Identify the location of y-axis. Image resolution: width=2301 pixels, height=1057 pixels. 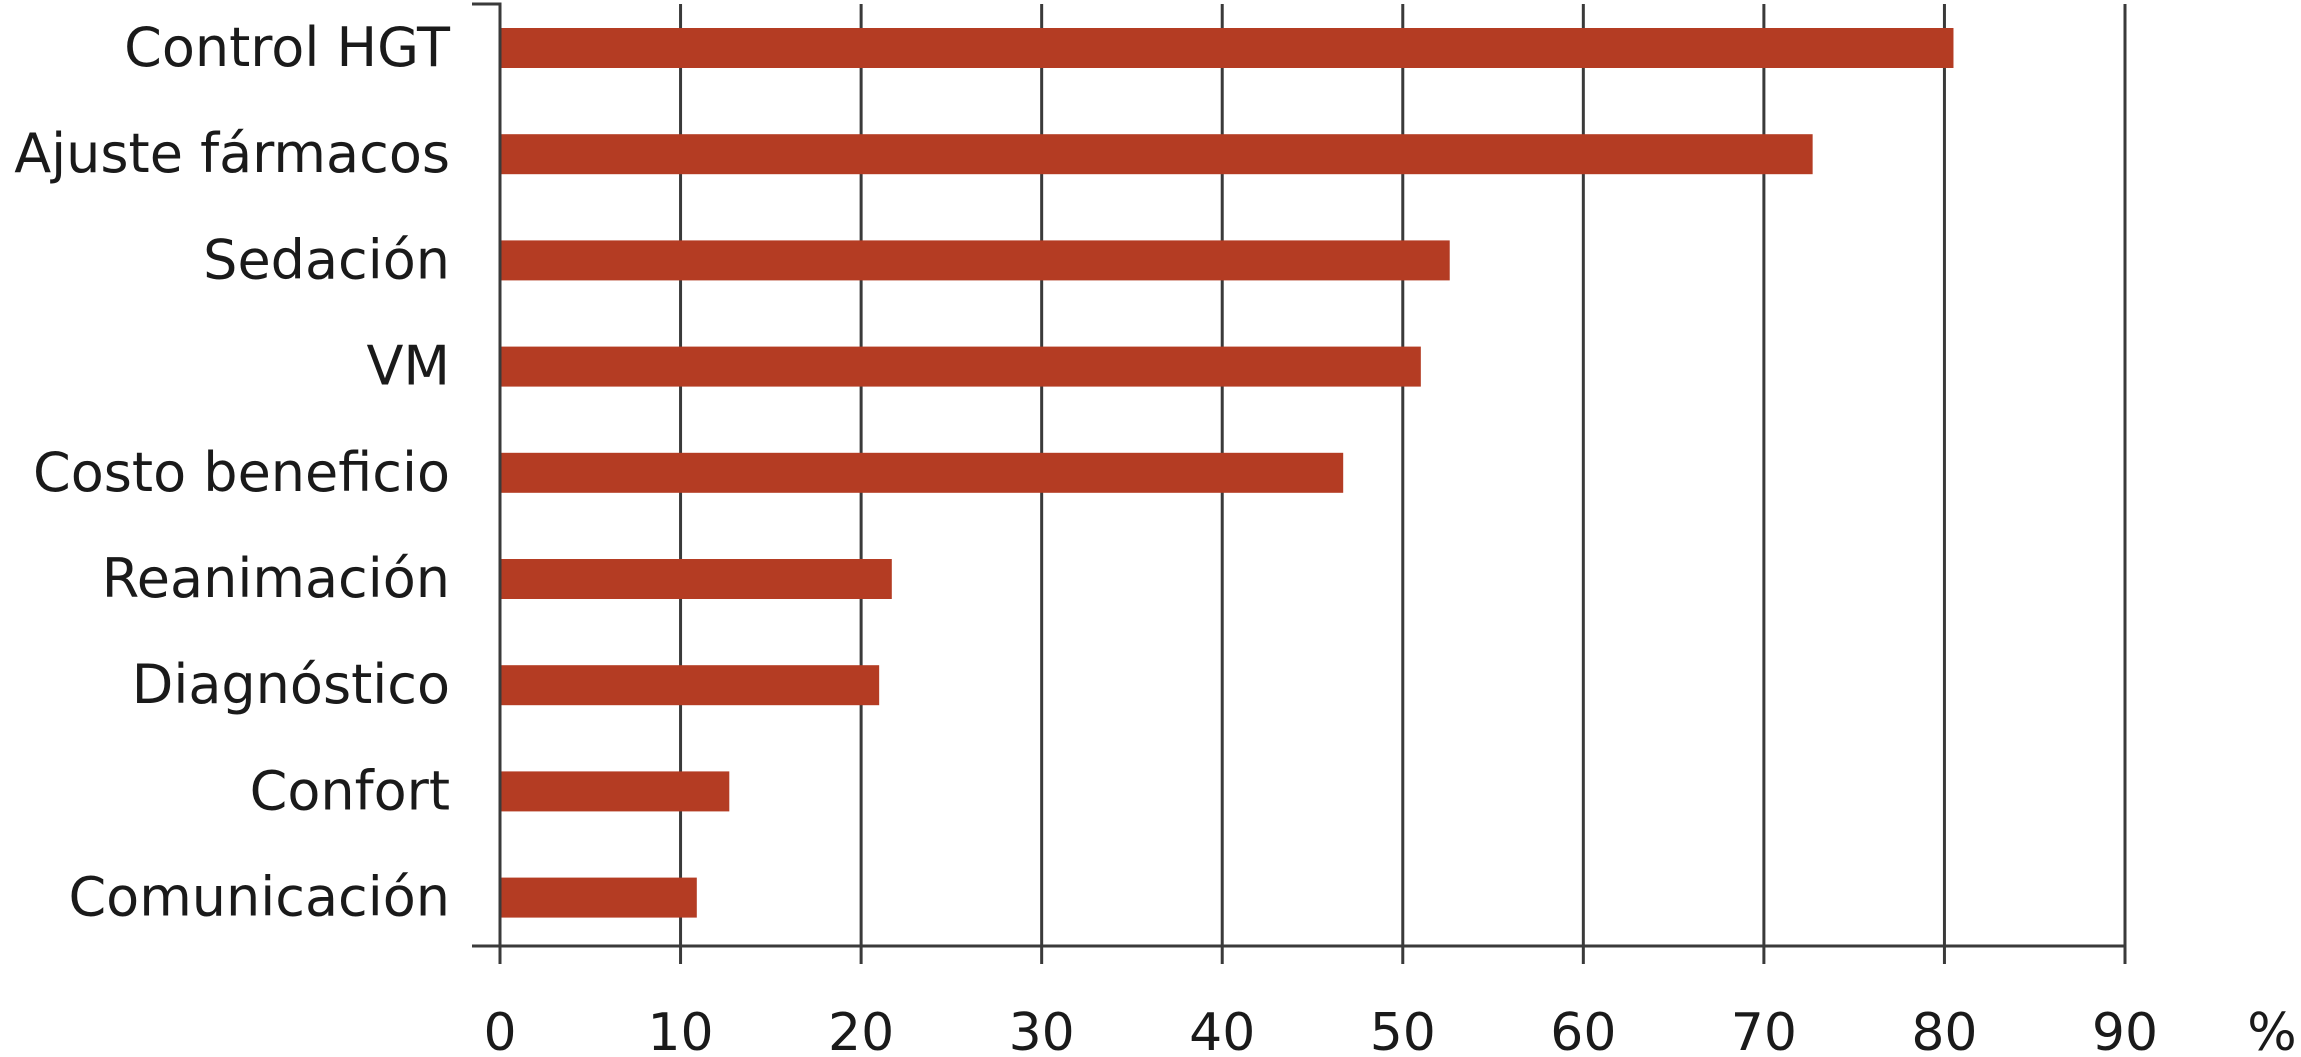
(487, 483).